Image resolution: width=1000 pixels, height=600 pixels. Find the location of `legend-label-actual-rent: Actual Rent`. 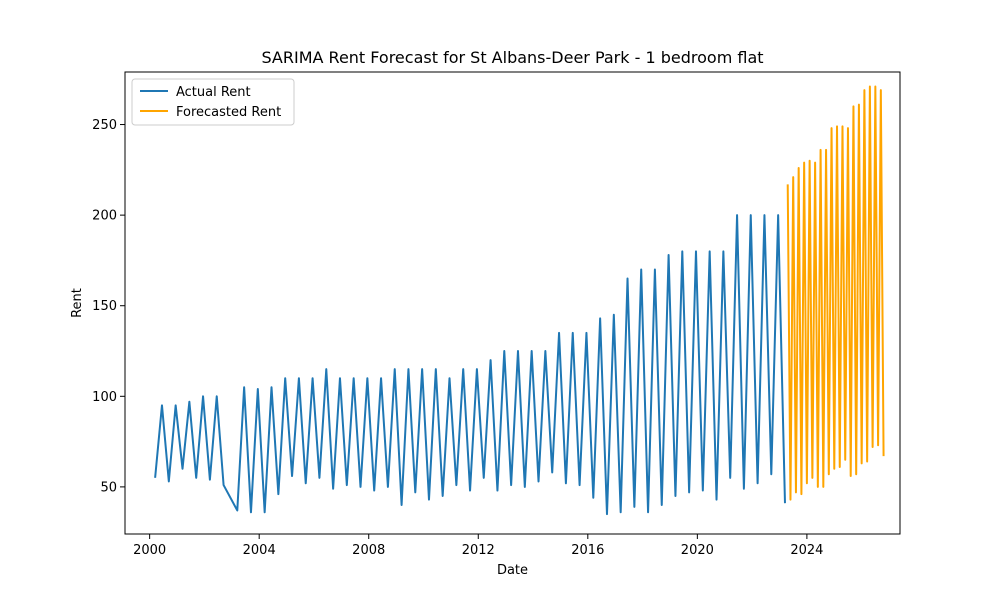

legend-label-actual-rent: Actual Rent is located at coordinates (213, 92).